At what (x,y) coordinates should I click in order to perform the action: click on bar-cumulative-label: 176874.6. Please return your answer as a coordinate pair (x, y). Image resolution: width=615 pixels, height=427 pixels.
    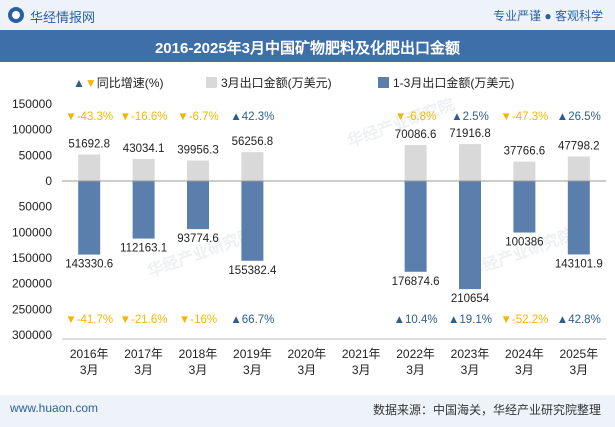
    Looking at the image, I should click on (416, 282).